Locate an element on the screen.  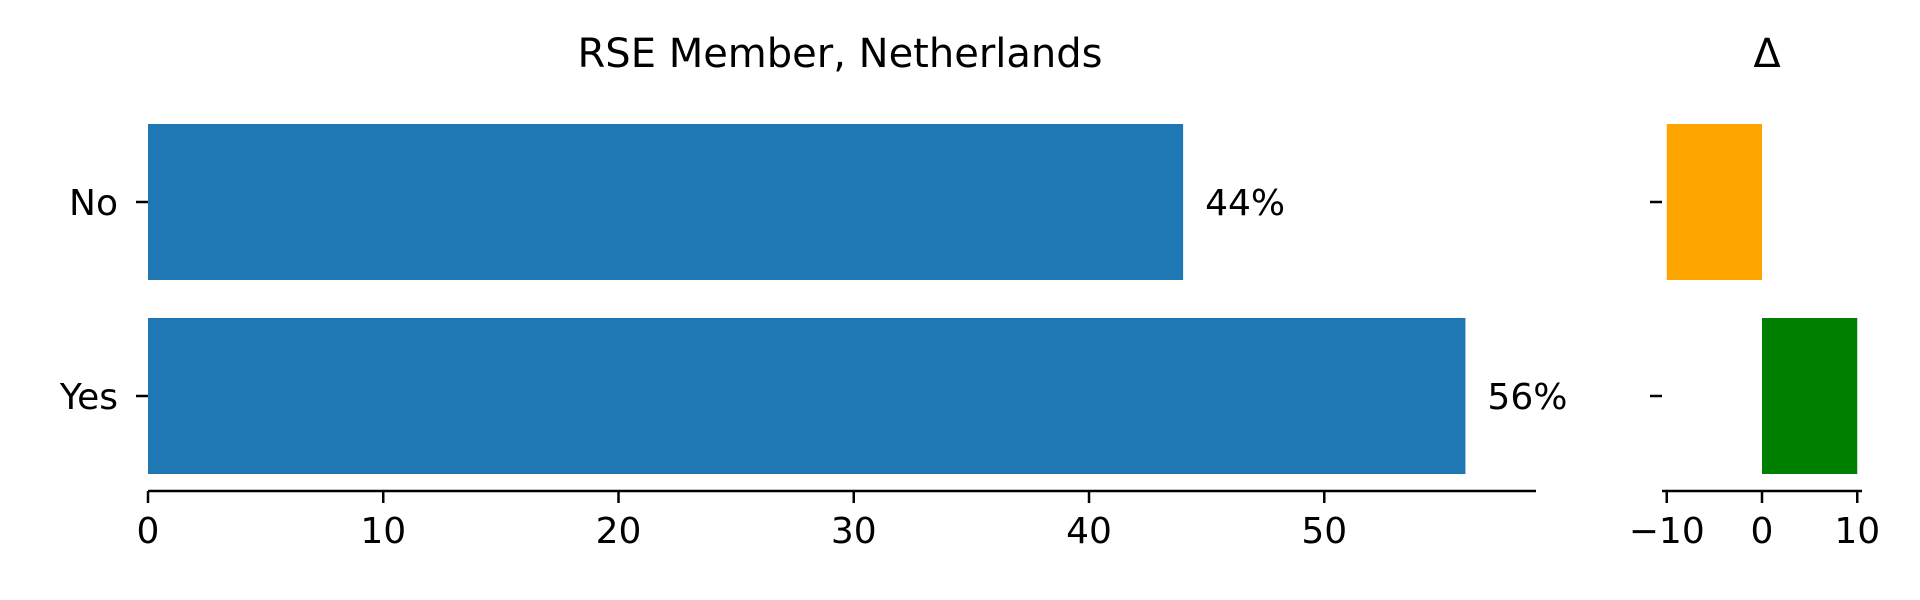
main-xtick-label-3: 30 is located at coordinates (854, 531).